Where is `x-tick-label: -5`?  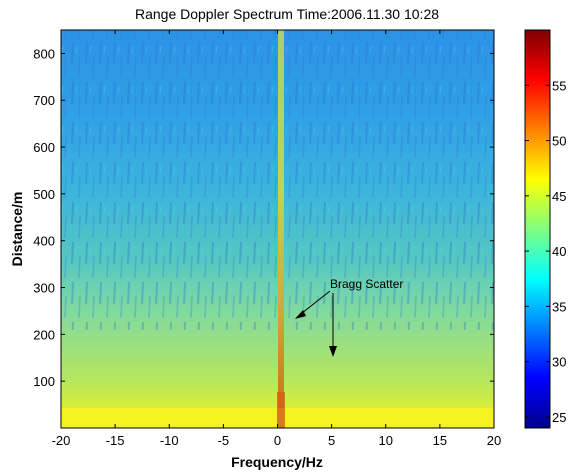 x-tick-label: -5 is located at coordinates (224, 440).